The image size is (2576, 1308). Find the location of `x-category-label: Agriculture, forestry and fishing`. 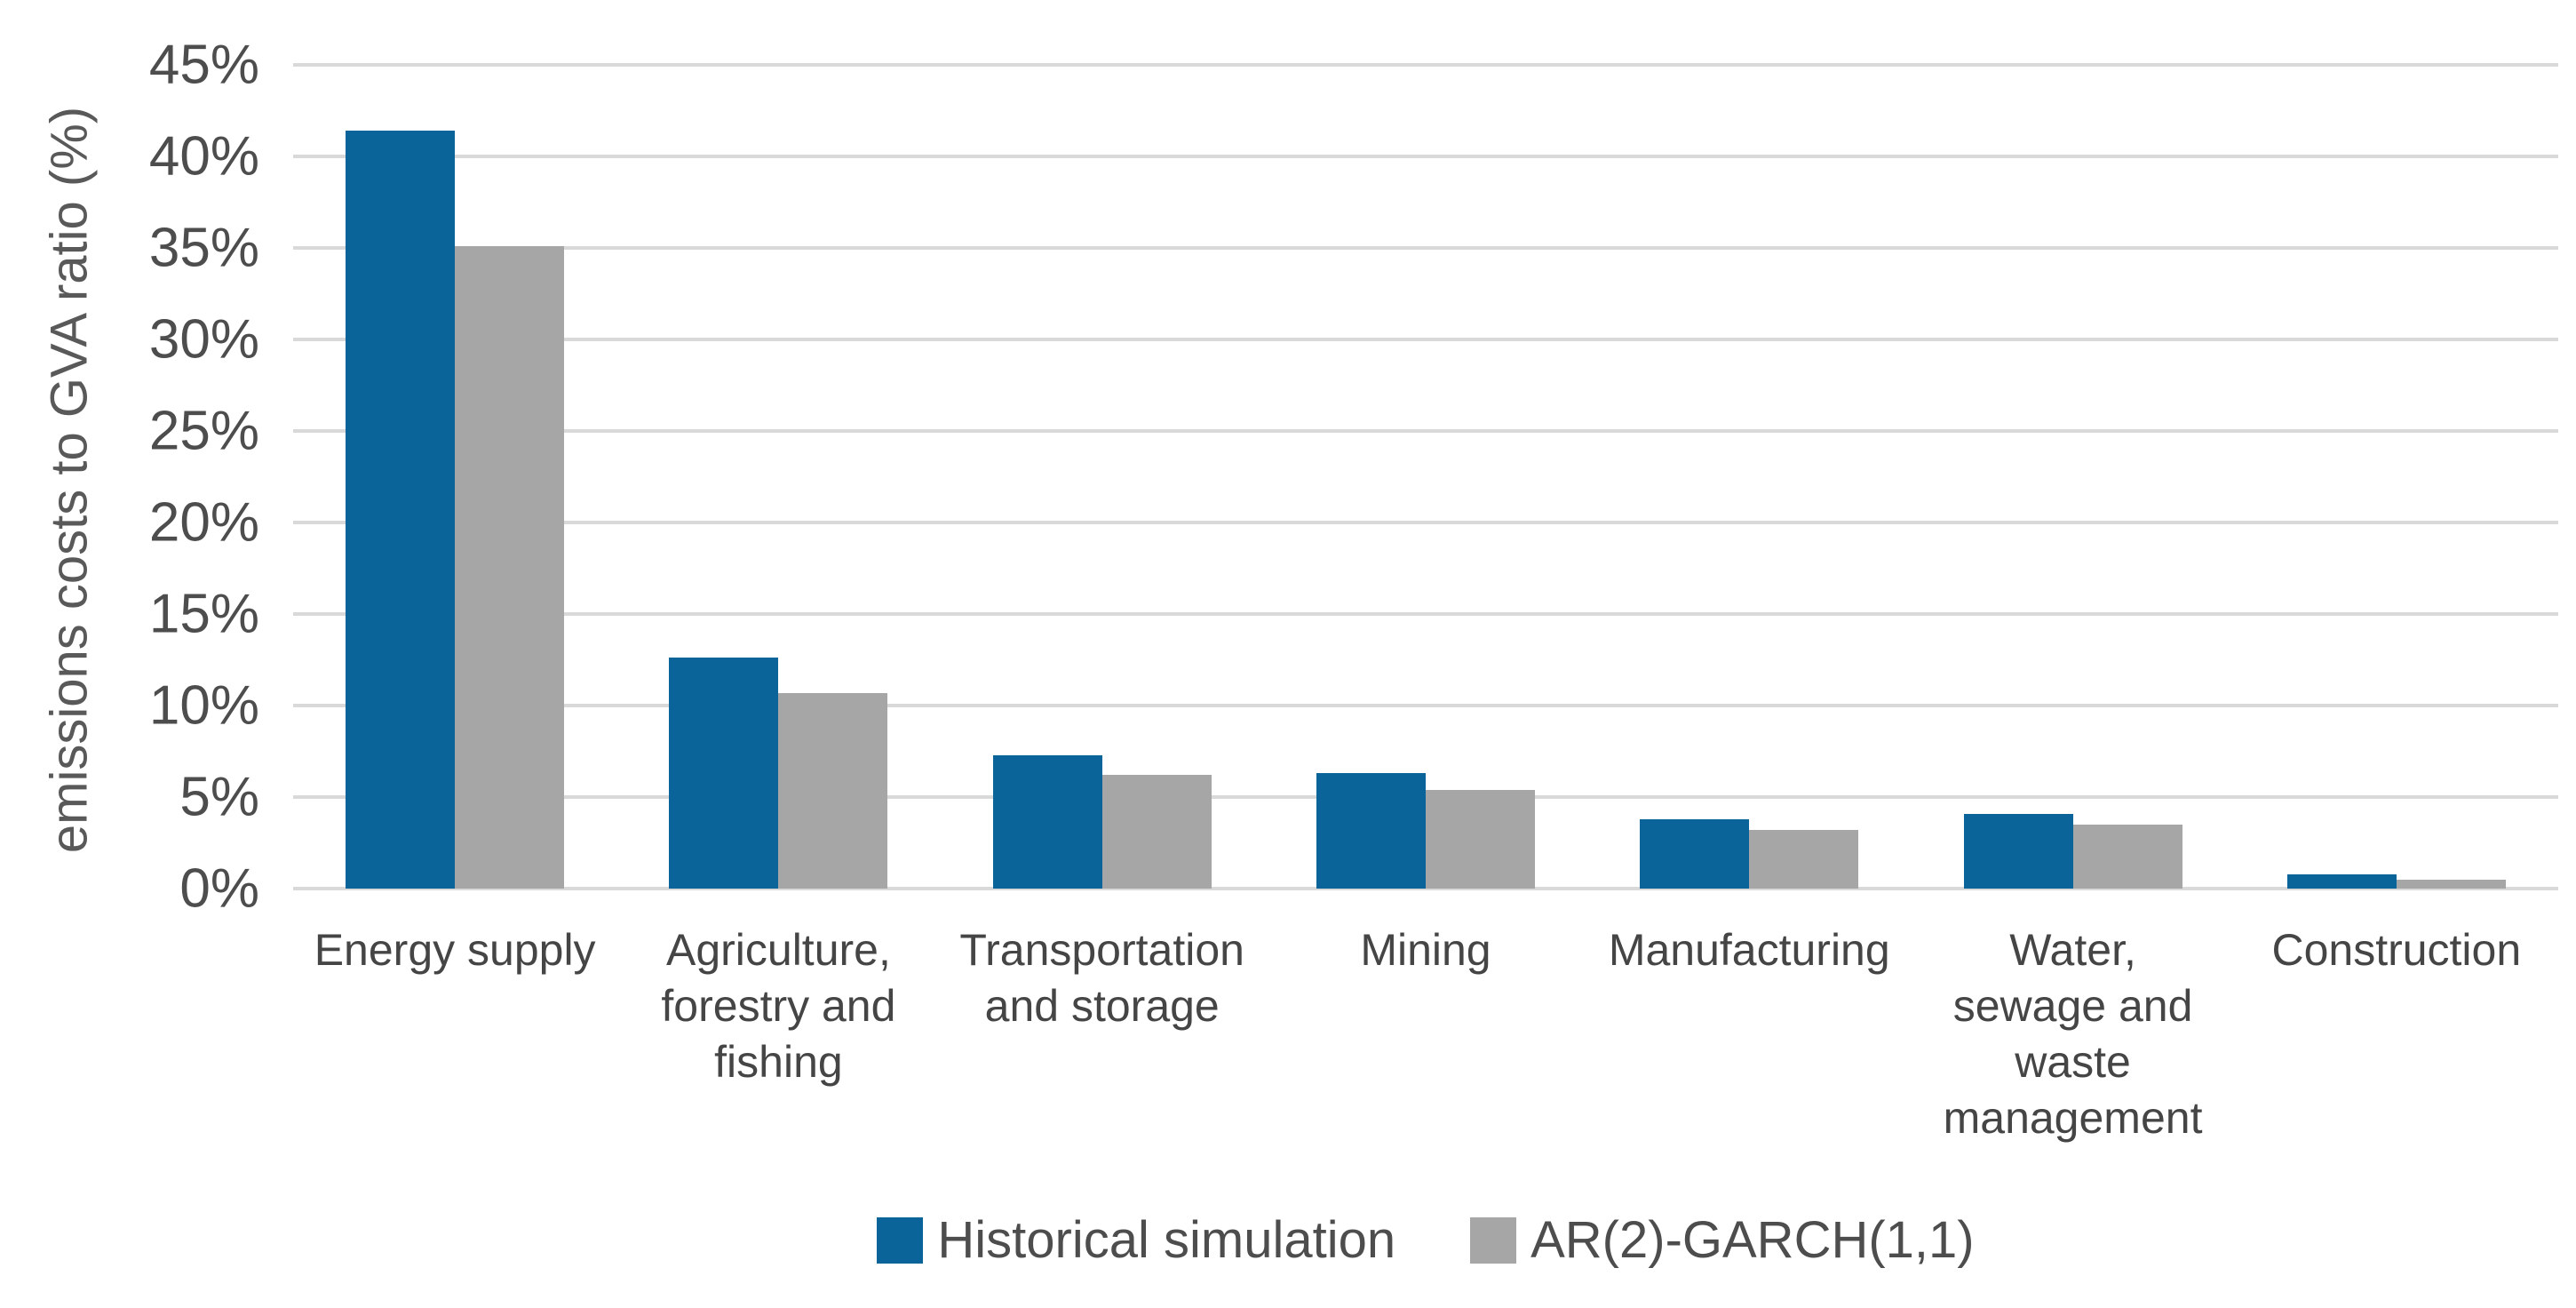

x-category-label: Agriculture, forestry and fishing is located at coordinates (778, 1006).